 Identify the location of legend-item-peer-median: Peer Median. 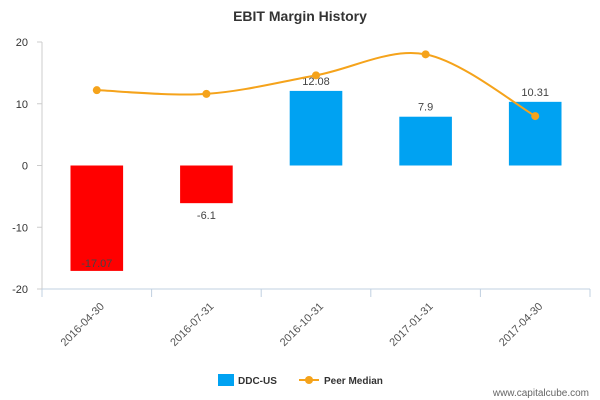
(341, 381).